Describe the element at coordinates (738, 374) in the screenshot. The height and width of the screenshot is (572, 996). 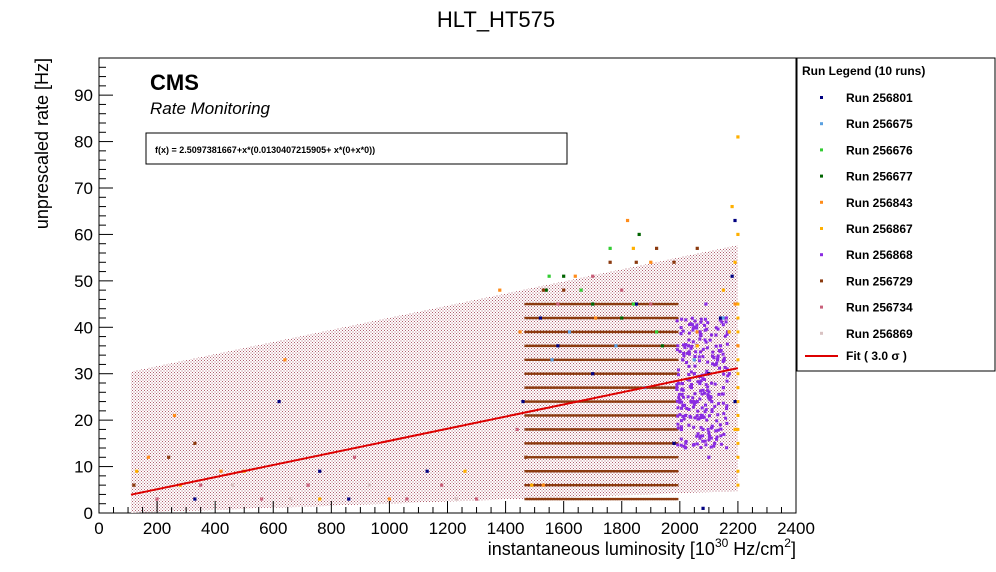
I see `edge-point` at that location.